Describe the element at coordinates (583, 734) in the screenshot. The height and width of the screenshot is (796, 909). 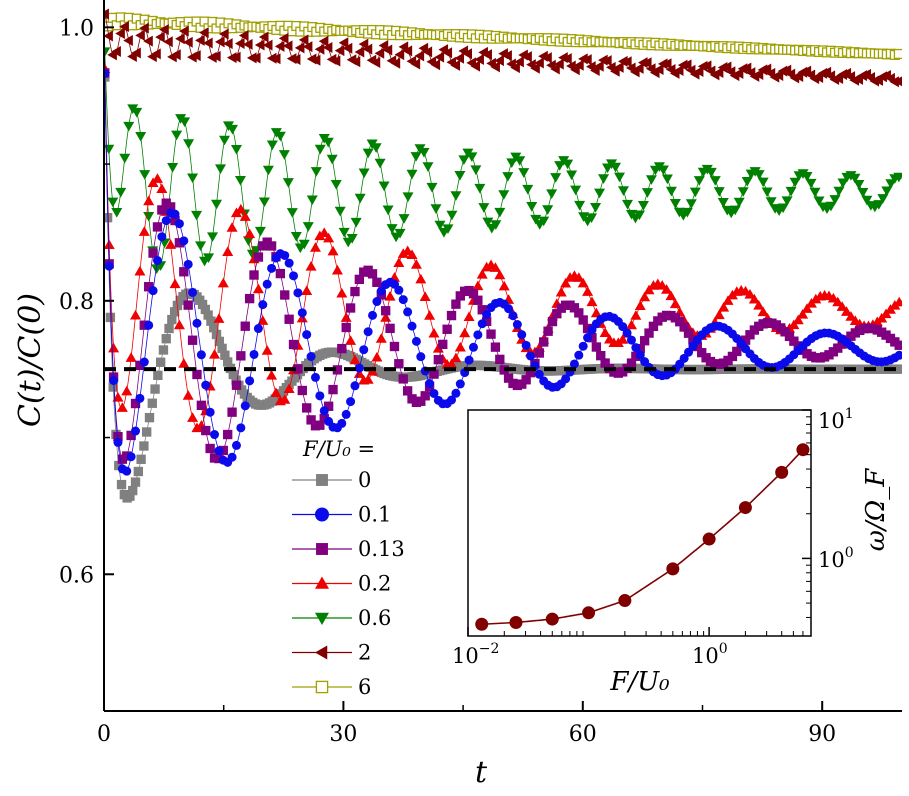
I see `x-tick-label: 60` at that location.